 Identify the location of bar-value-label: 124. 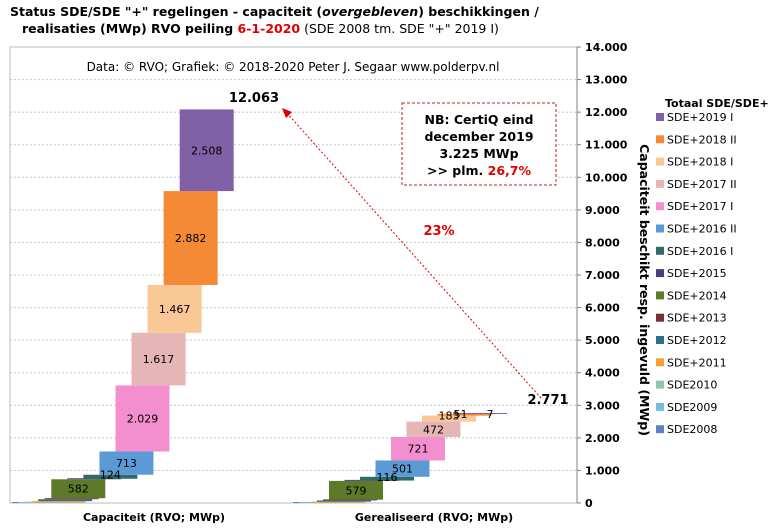
(110, 475).